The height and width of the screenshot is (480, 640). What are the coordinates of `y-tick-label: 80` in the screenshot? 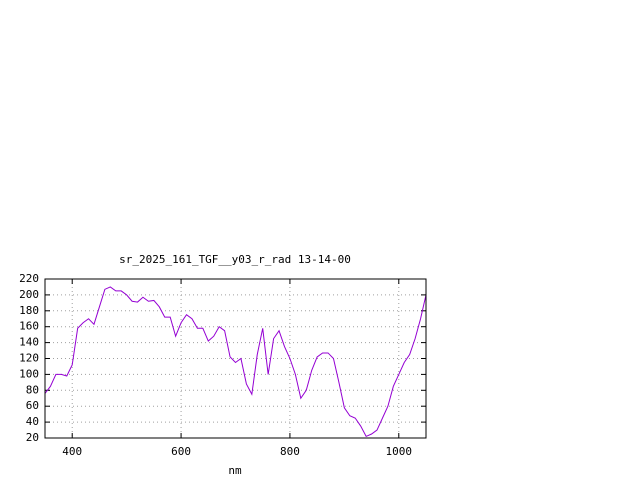 It's located at (32, 389).